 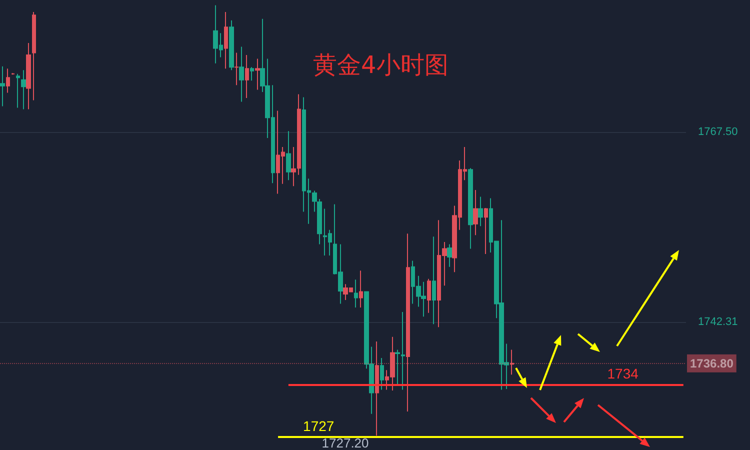 I want to click on annotation: 1727.20, so click(x=345, y=443).